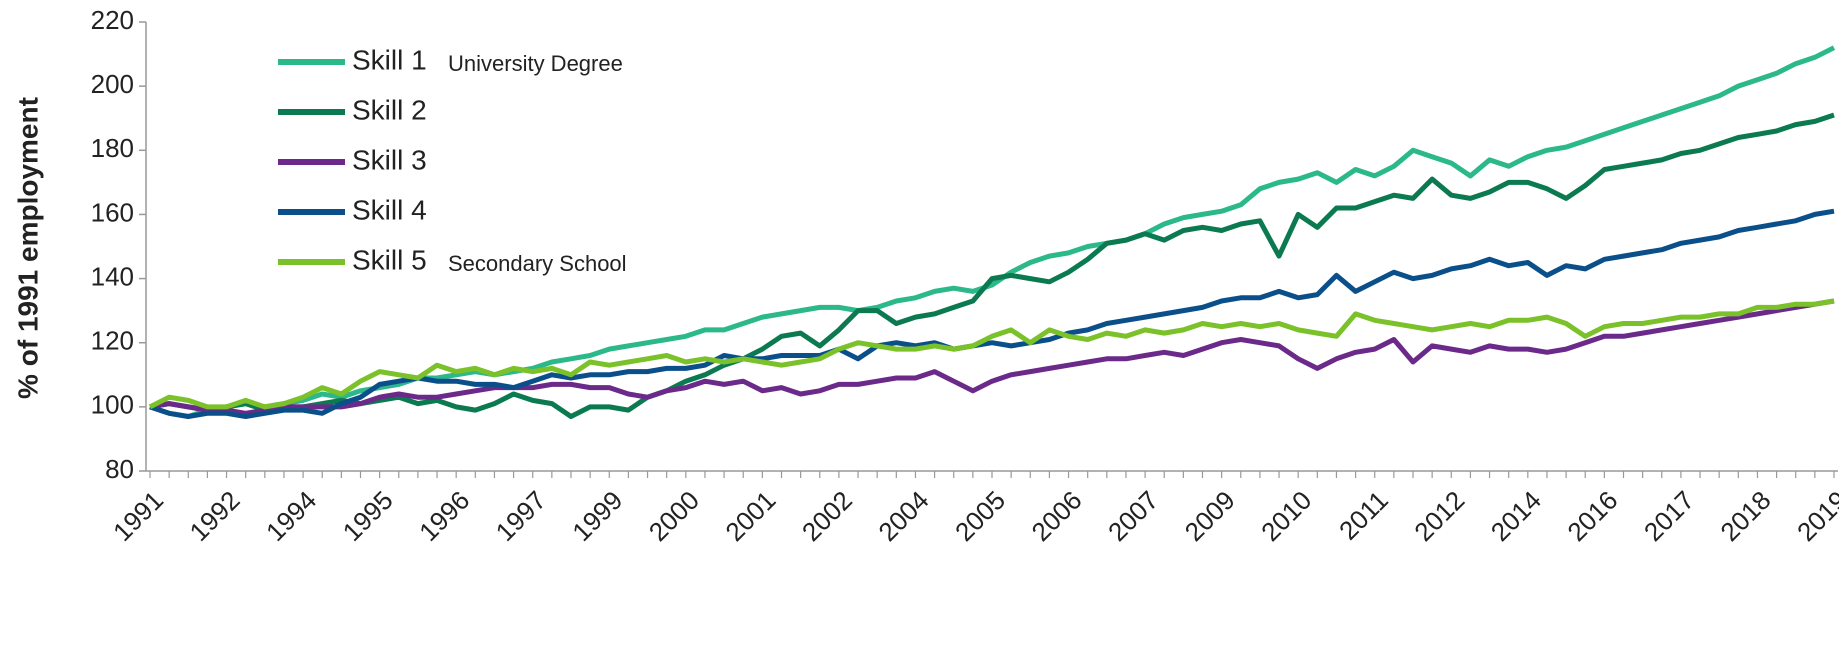  Describe the element at coordinates (138, 516) in the screenshot. I see `x-tick-label: 1991` at that location.